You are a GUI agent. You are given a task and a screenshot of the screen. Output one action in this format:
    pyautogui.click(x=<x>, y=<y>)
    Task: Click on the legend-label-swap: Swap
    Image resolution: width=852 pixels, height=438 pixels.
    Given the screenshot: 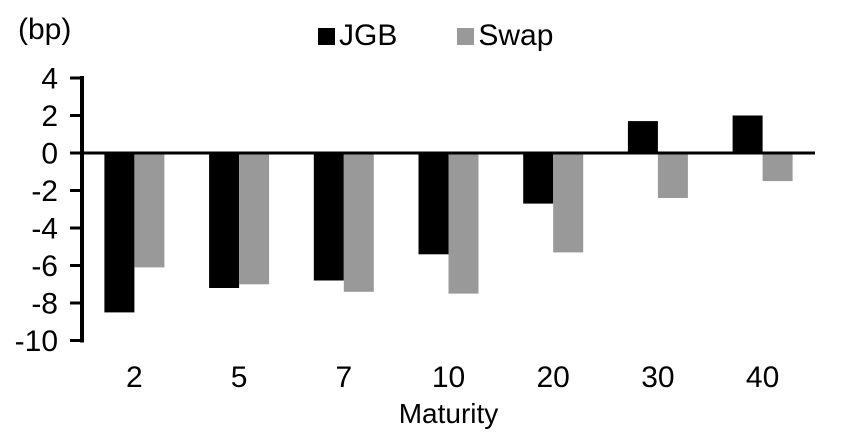 What is the action you would take?
    pyautogui.click(x=516, y=35)
    